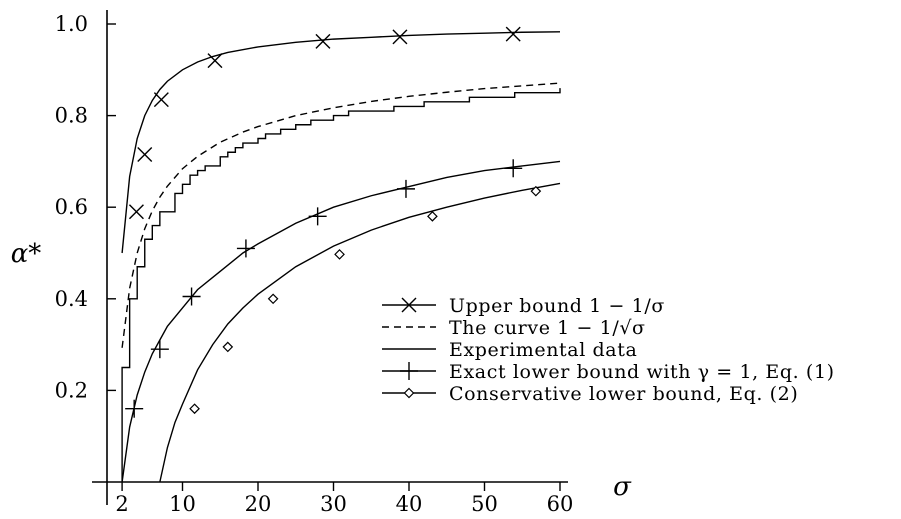 This screenshot has height=519, width=901. What do you see at coordinates (71, 299) in the screenshot?
I see `y-tick-label: 0.4` at bounding box center [71, 299].